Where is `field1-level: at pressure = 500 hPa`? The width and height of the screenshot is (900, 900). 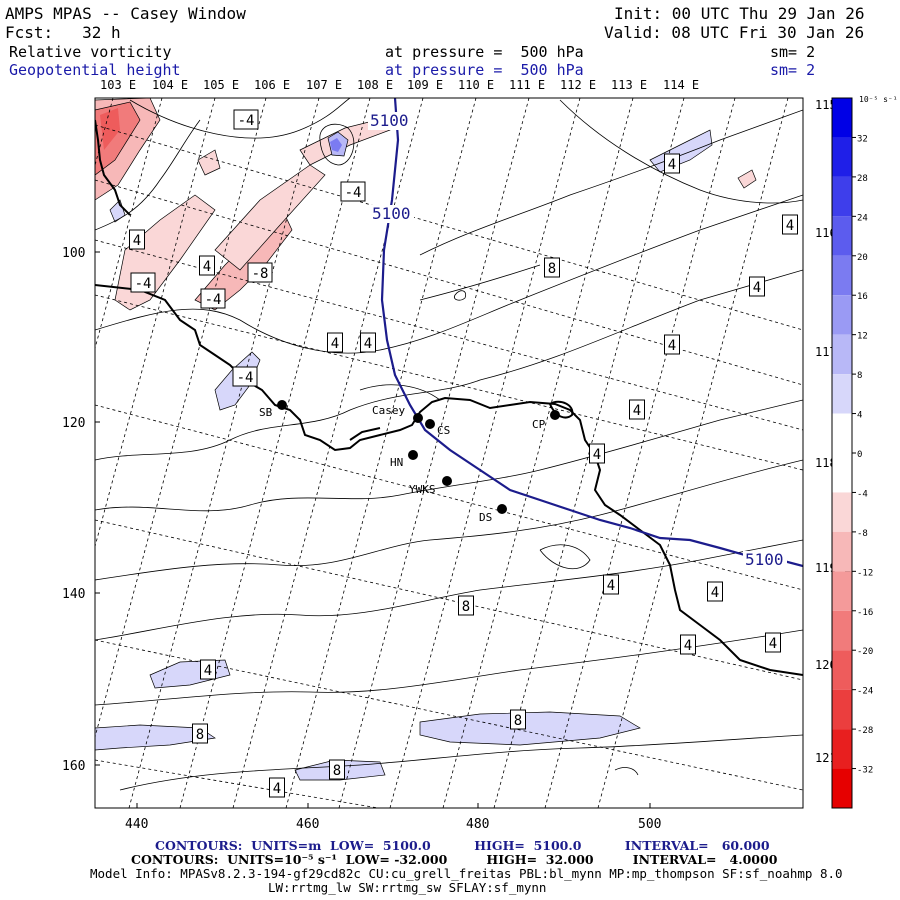 field1-level: at pressure = 500 hPa is located at coordinates (484, 52).